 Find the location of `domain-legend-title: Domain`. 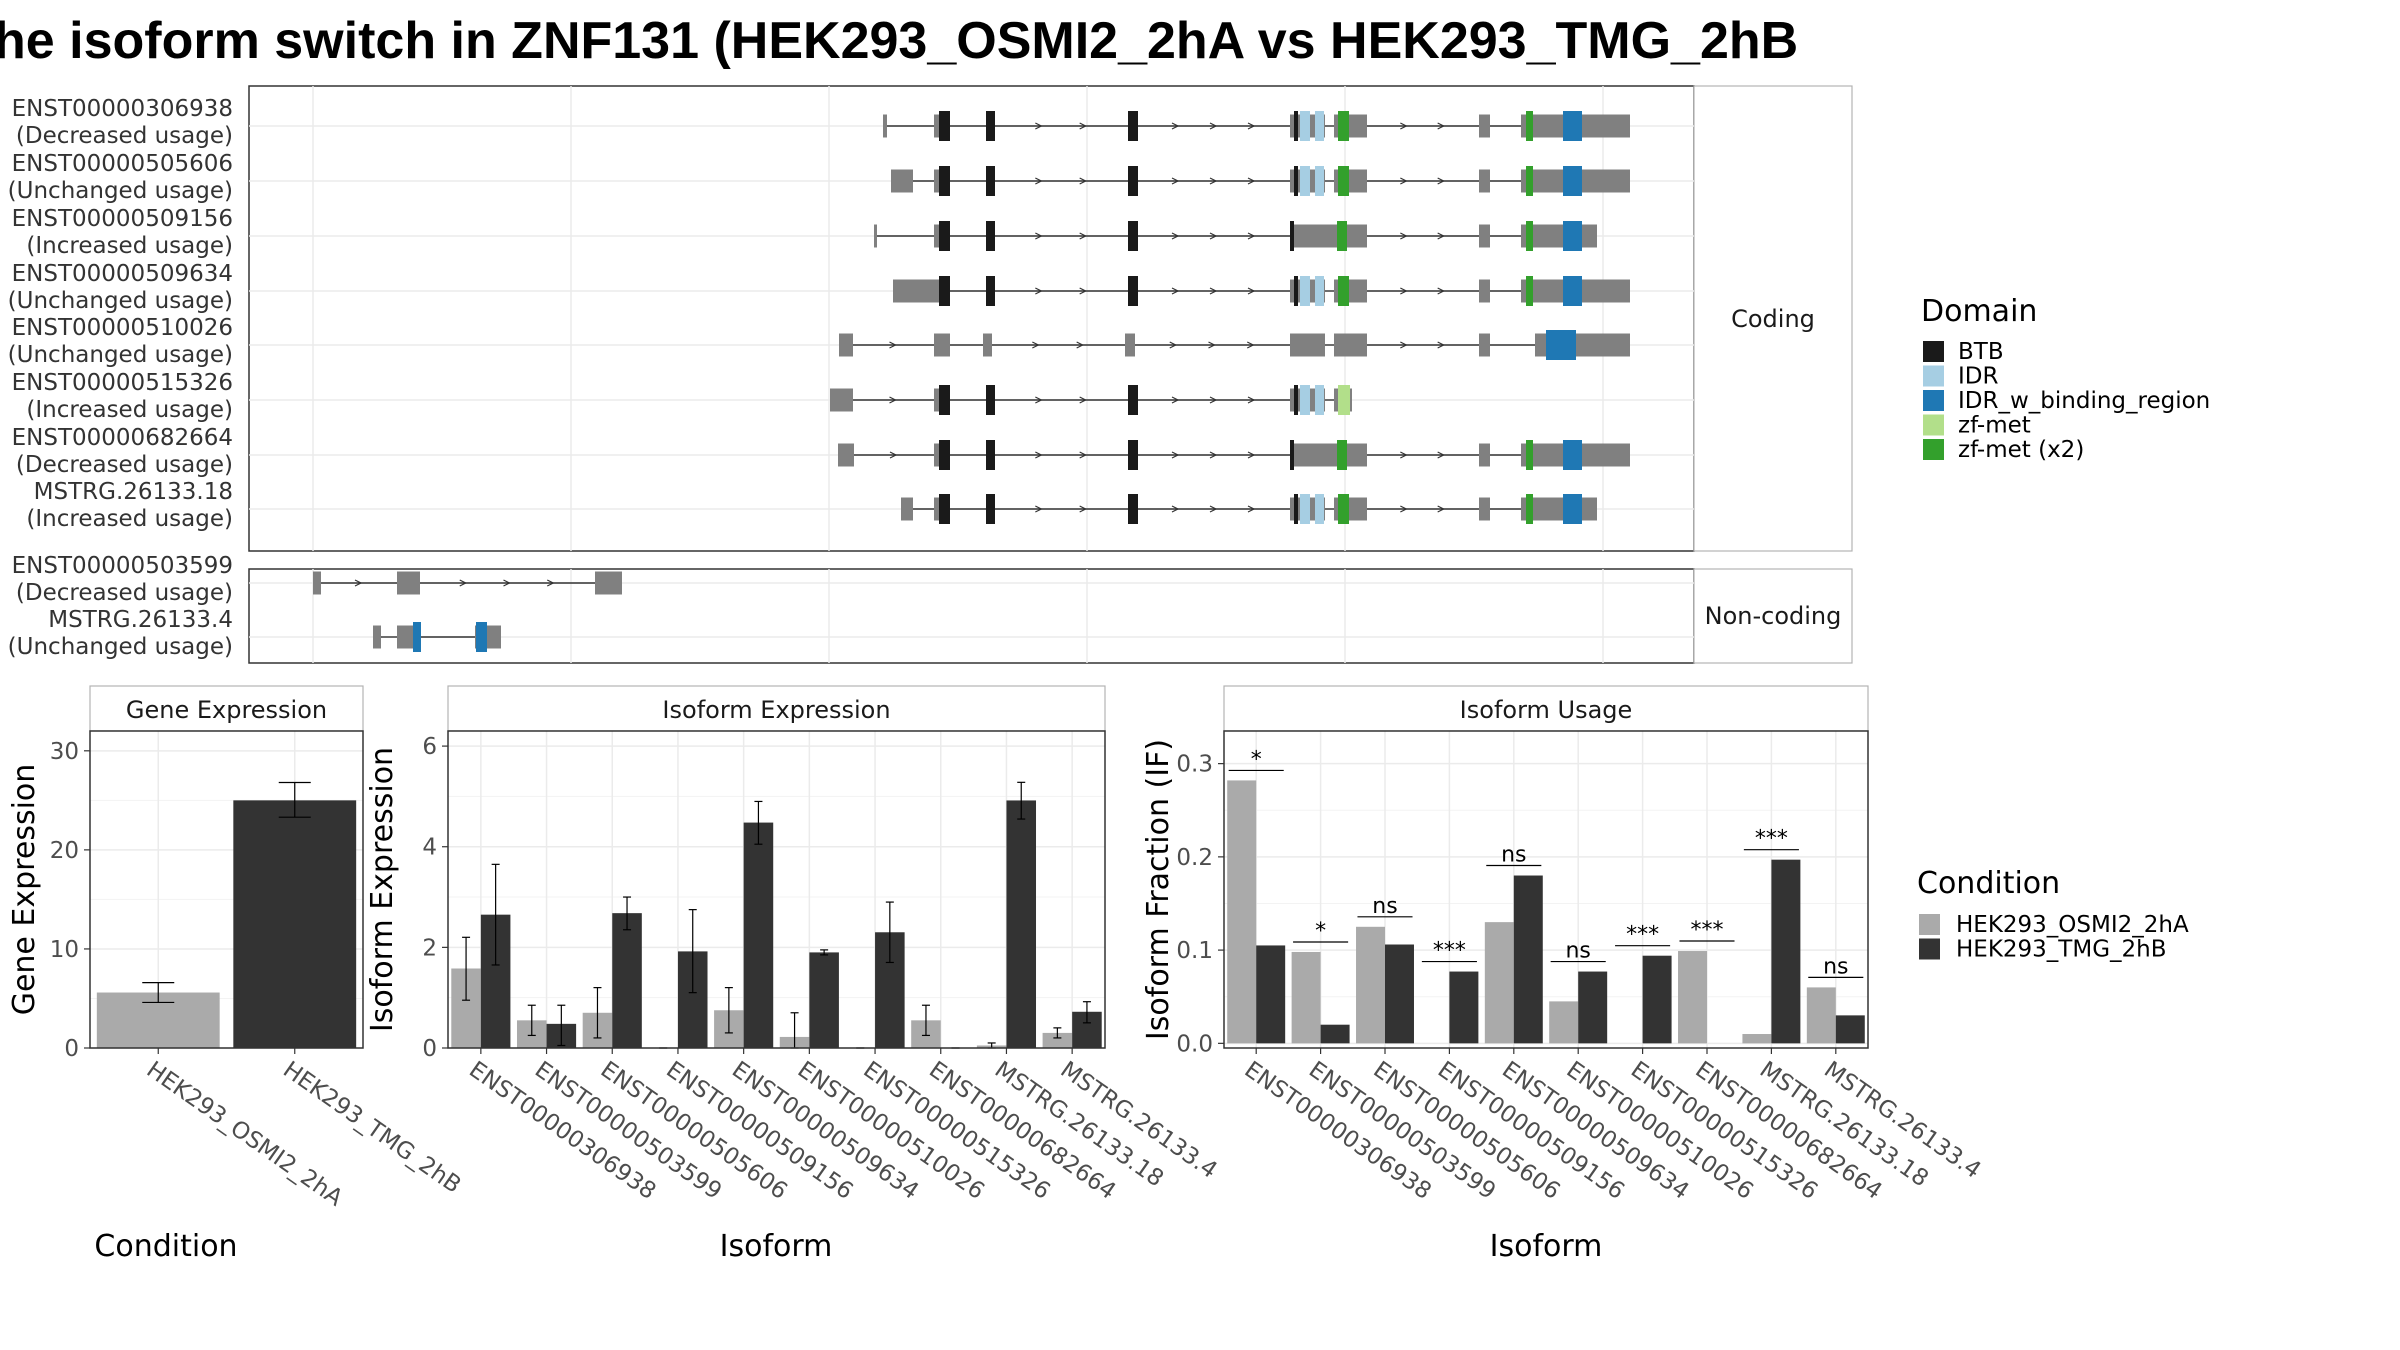

domain-legend-title: Domain is located at coordinates (1979, 311).